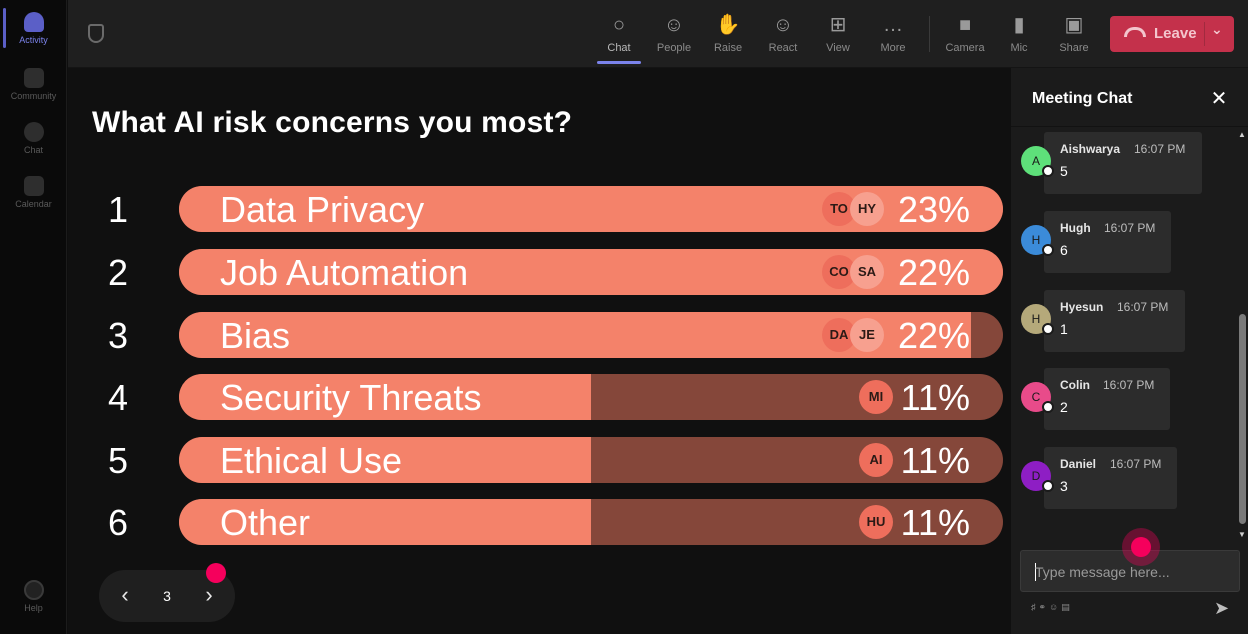 The width and height of the screenshot is (1248, 634). I want to click on tool-label: View, so click(838, 48).